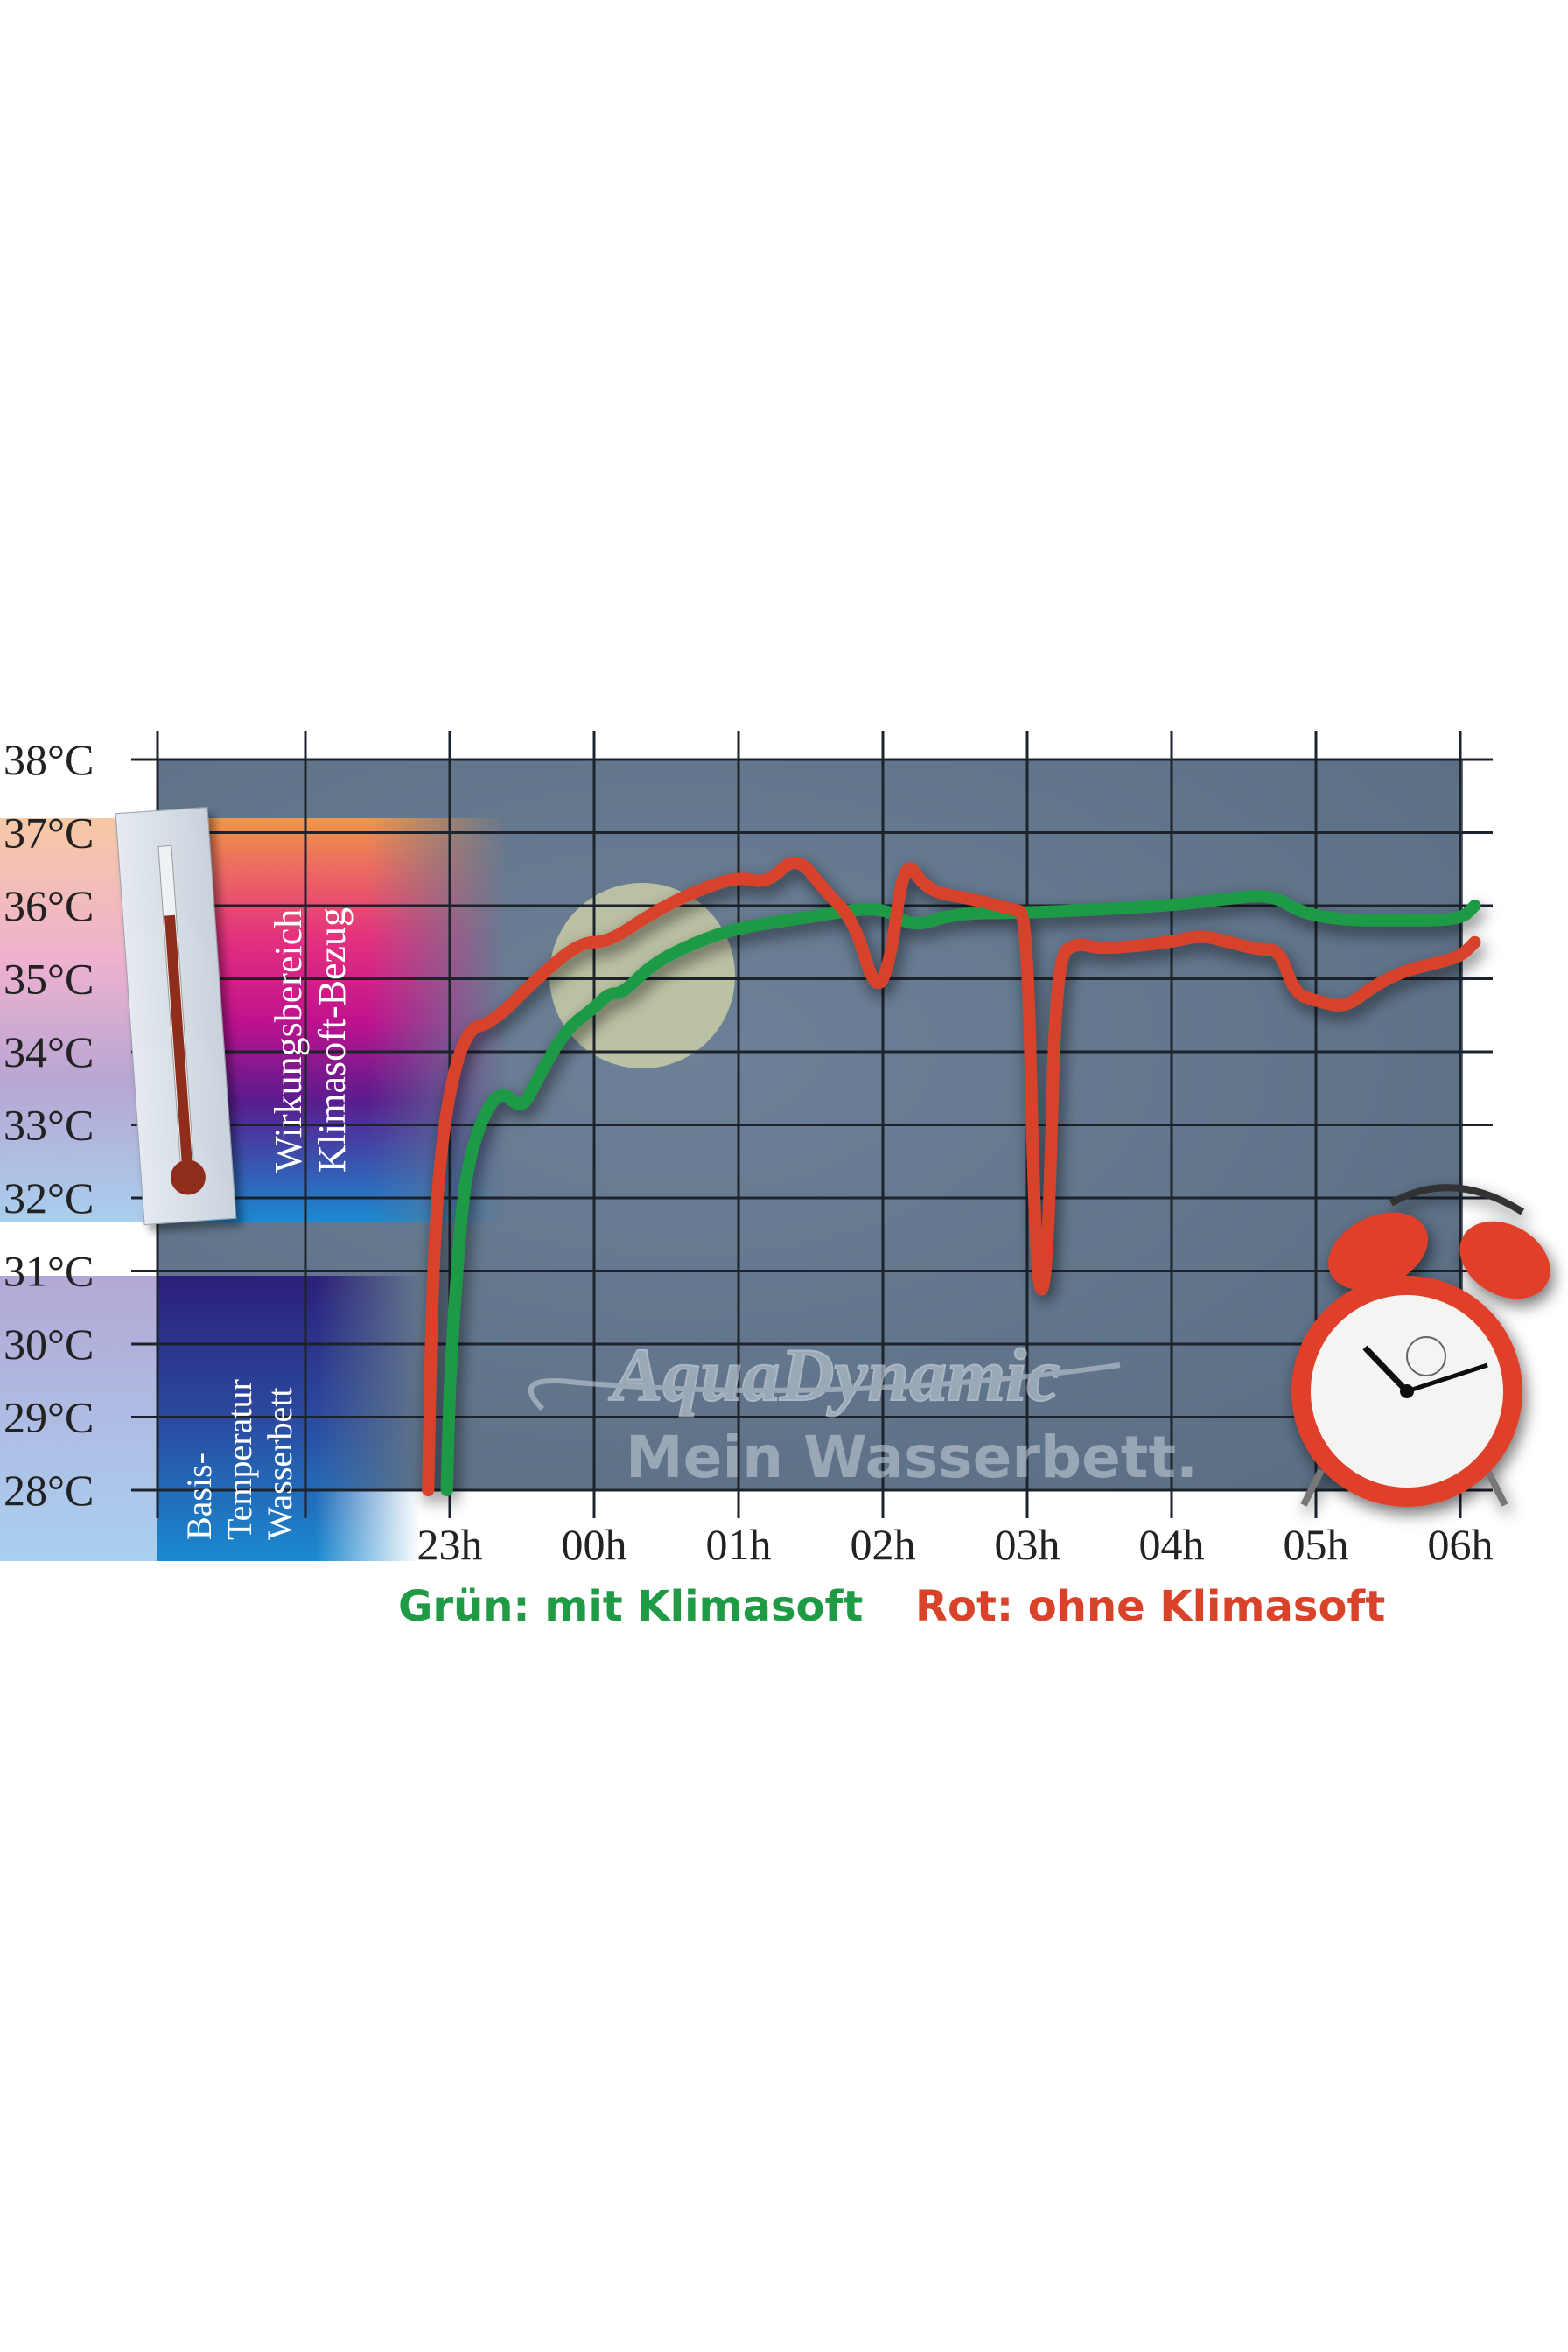 The height and width of the screenshot is (2352, 1568). Describe the element at coordinates (450, 1544) in the screenshot. I see `x-tick-label: 23h` at that location.